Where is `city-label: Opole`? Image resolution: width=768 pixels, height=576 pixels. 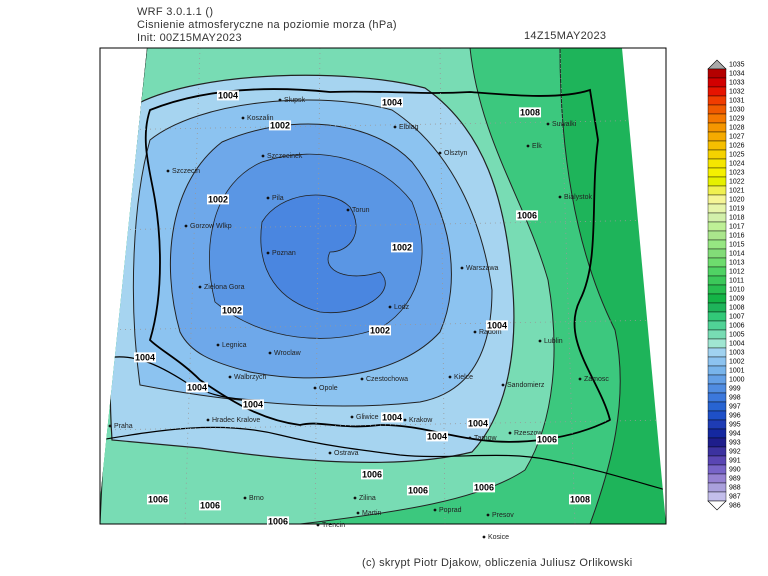
city-label: Opole is located at coordinates (328, 388).